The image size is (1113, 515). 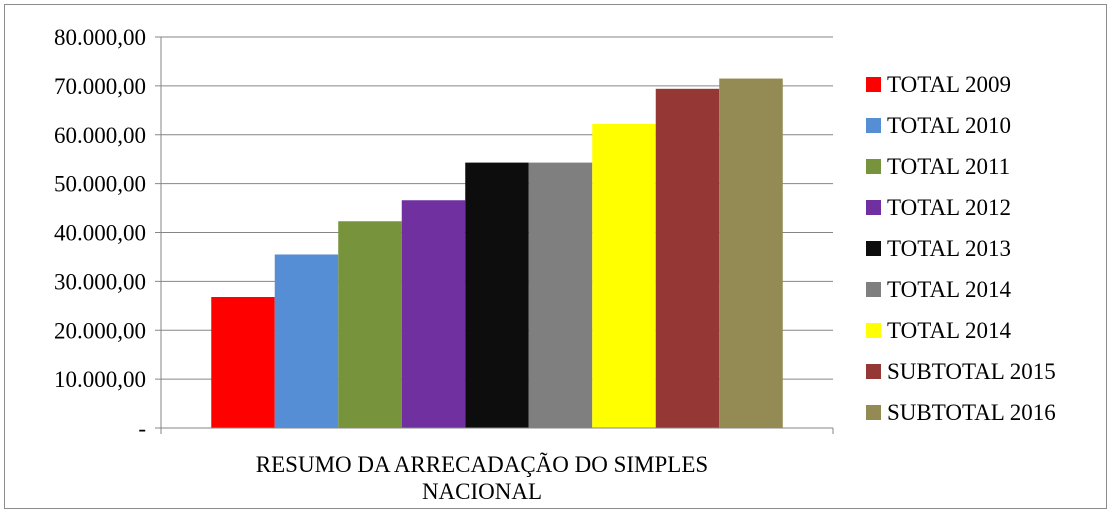 I want to click on y-tick-label: 50.000,00, so click(x=100, y=184).